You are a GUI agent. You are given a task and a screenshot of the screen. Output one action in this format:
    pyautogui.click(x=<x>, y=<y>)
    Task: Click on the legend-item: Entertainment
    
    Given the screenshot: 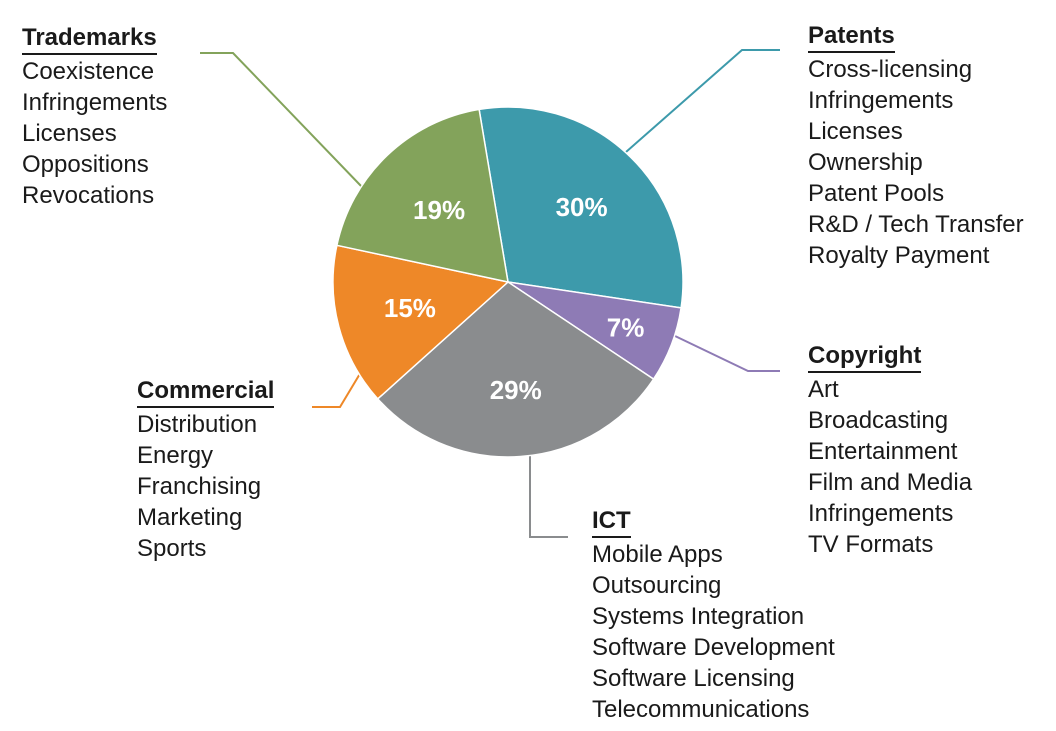 What is the action you would take?
    pyautogui.click(x=890, y=451)
    